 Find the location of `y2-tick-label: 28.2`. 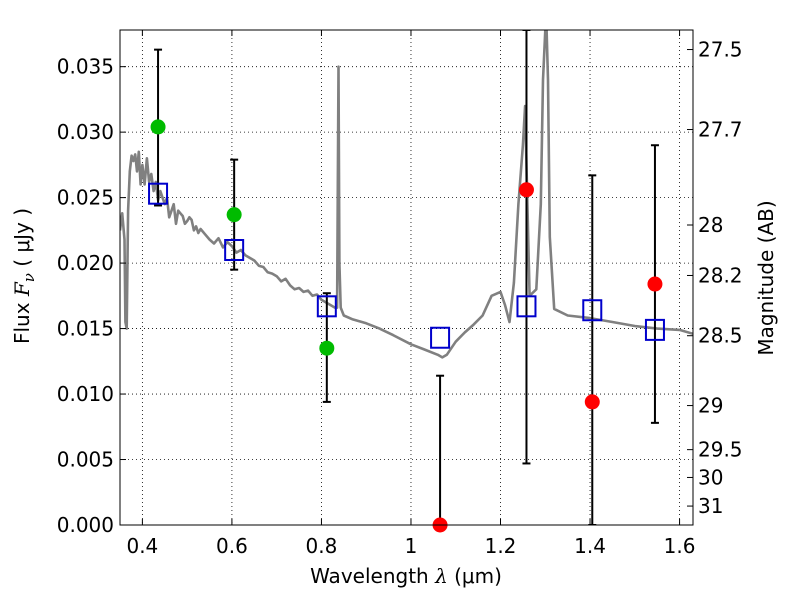

y2-tick-label: 28.2 is located at coordinates (720, 275).